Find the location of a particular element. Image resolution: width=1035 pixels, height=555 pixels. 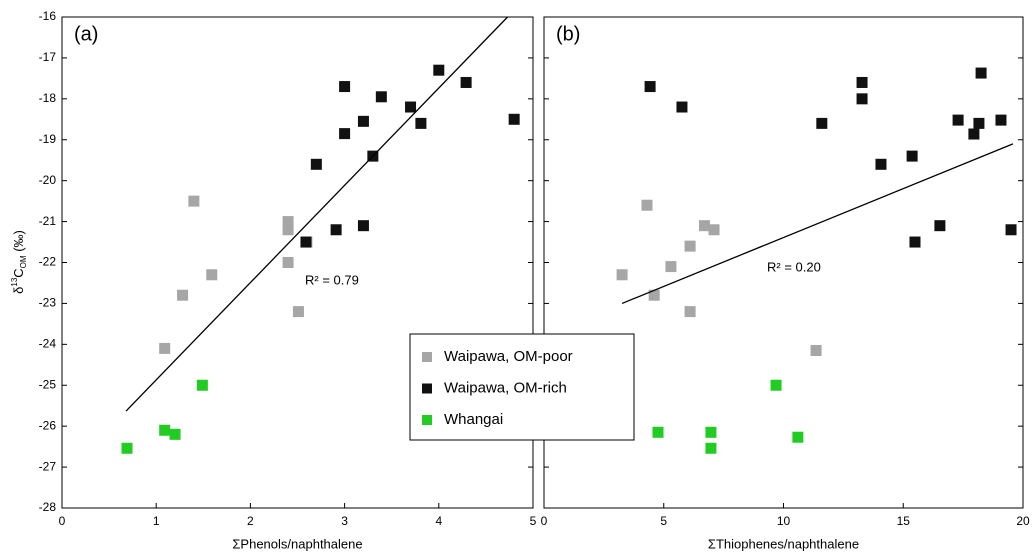

y-tick-label: -17 is located at coordinates (48, 57).